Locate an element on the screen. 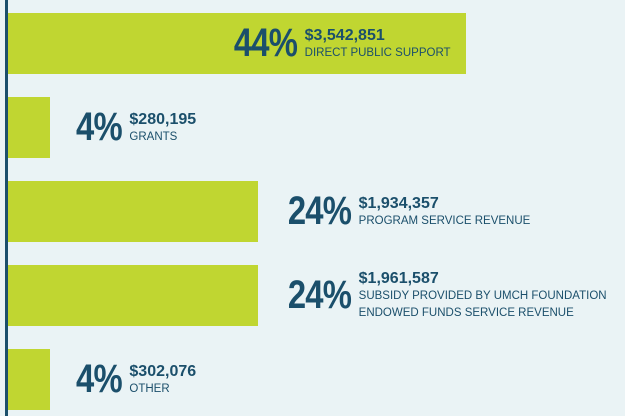  percent-label: 44% is located at coordinates (265, 43).